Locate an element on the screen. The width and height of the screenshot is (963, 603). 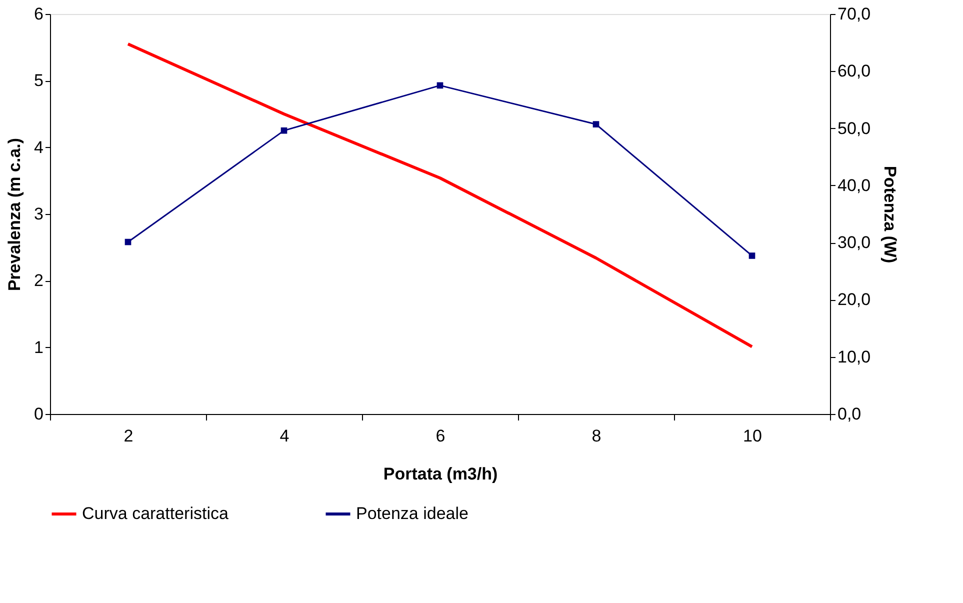
y-tick-label: 0 is located at coordinates (39, 414).